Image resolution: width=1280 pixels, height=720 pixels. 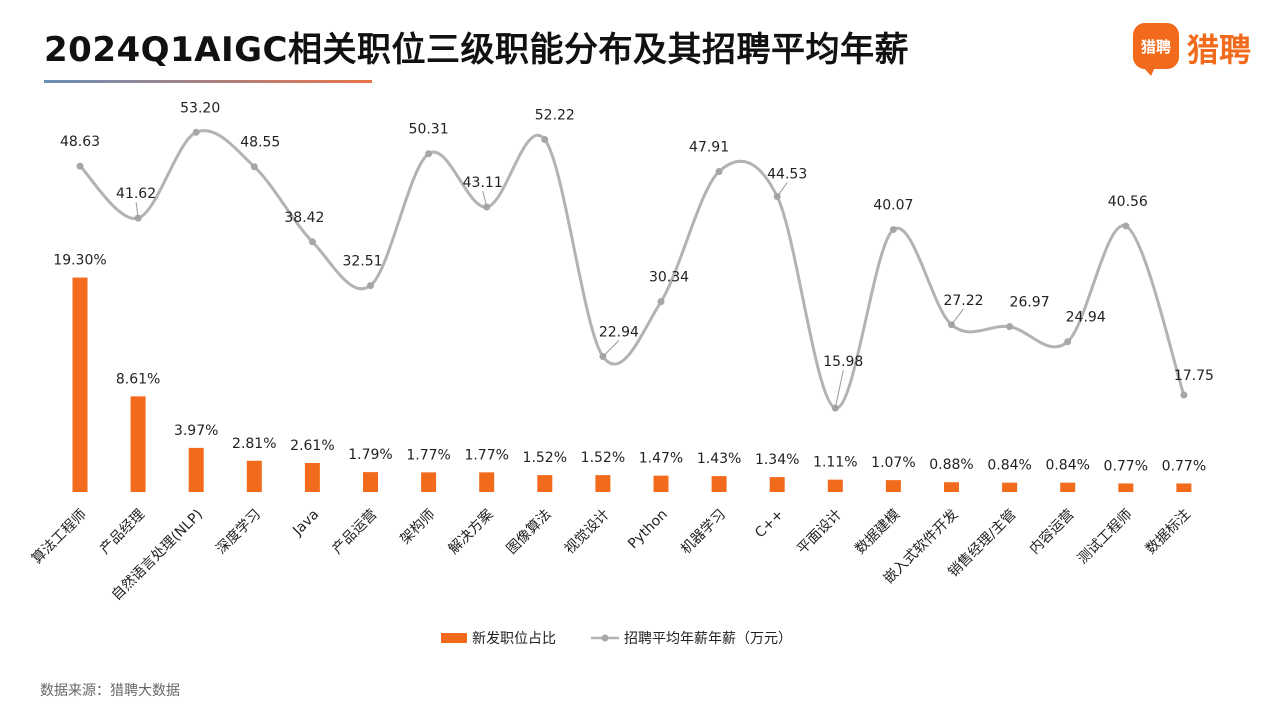 I want to click on bar-label-9: 1.52%, so click(x=603, y=458).